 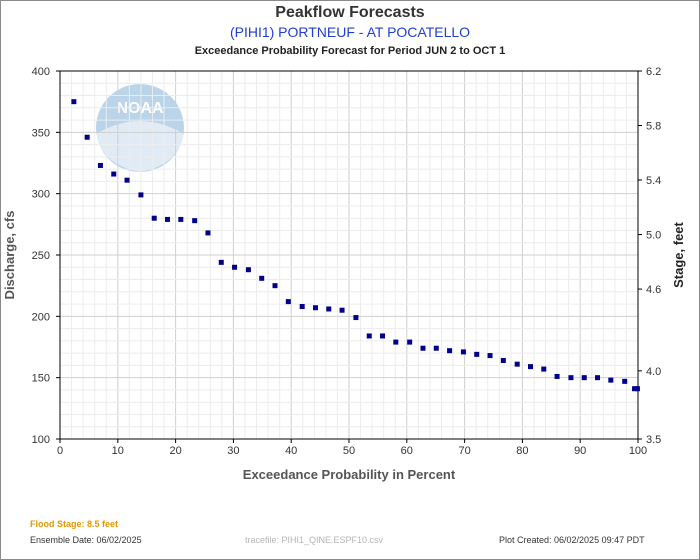 What do you see at coordinates (464, 451) in the screenshot?
I see `x-tick-label: 70` at bounding box center [464, 451].